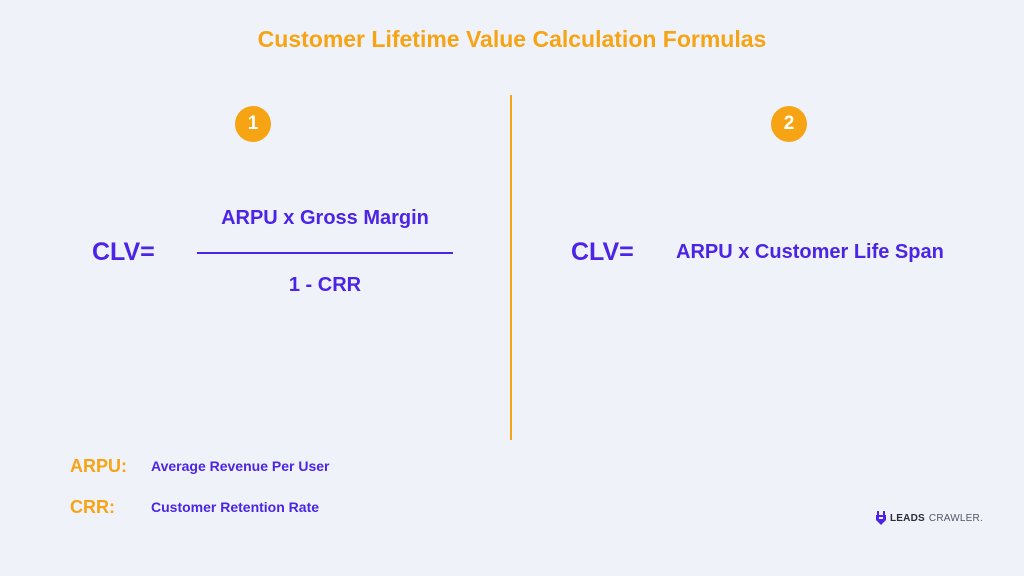  What do you see at coordinates (325, 218) in the screenshot?
I see `formula-1-numerator: ARPU x Gross Margin` at bounding box center [325, 218].